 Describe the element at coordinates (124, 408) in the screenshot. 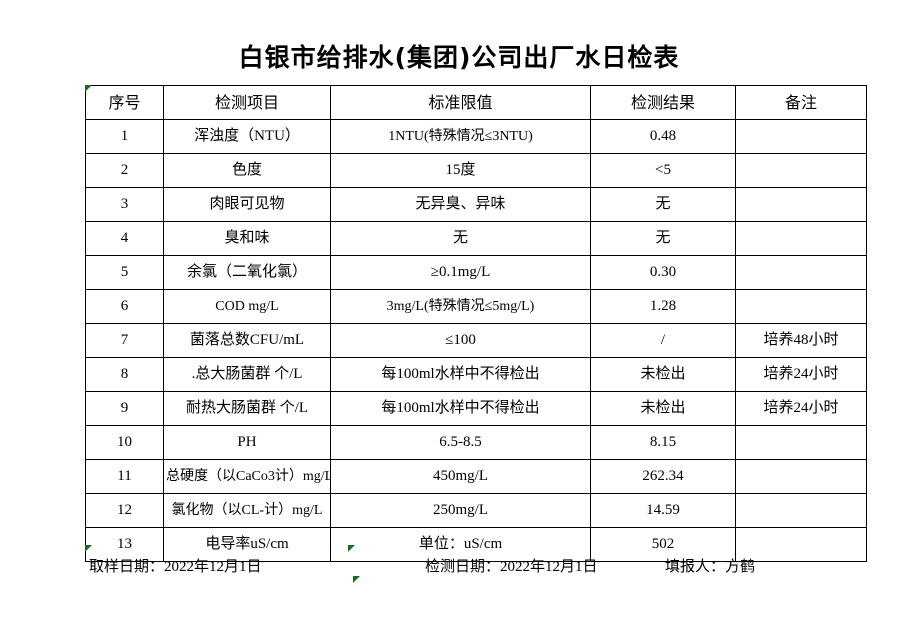

I see `cell-no: 9` at that location.